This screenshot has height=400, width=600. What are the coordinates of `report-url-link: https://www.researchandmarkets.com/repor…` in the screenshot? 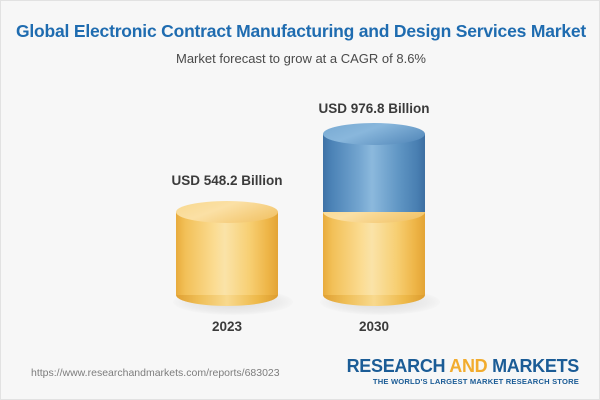 It's located at (155, 373).